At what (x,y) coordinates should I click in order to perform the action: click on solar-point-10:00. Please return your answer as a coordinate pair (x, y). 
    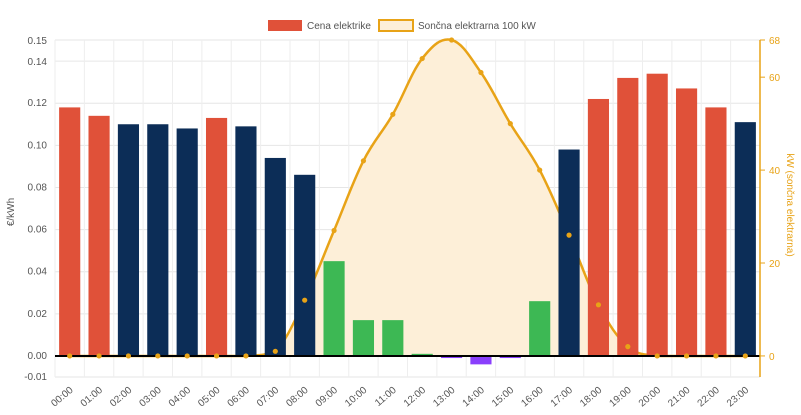
    Looking at the image, I should click on (363, 161).